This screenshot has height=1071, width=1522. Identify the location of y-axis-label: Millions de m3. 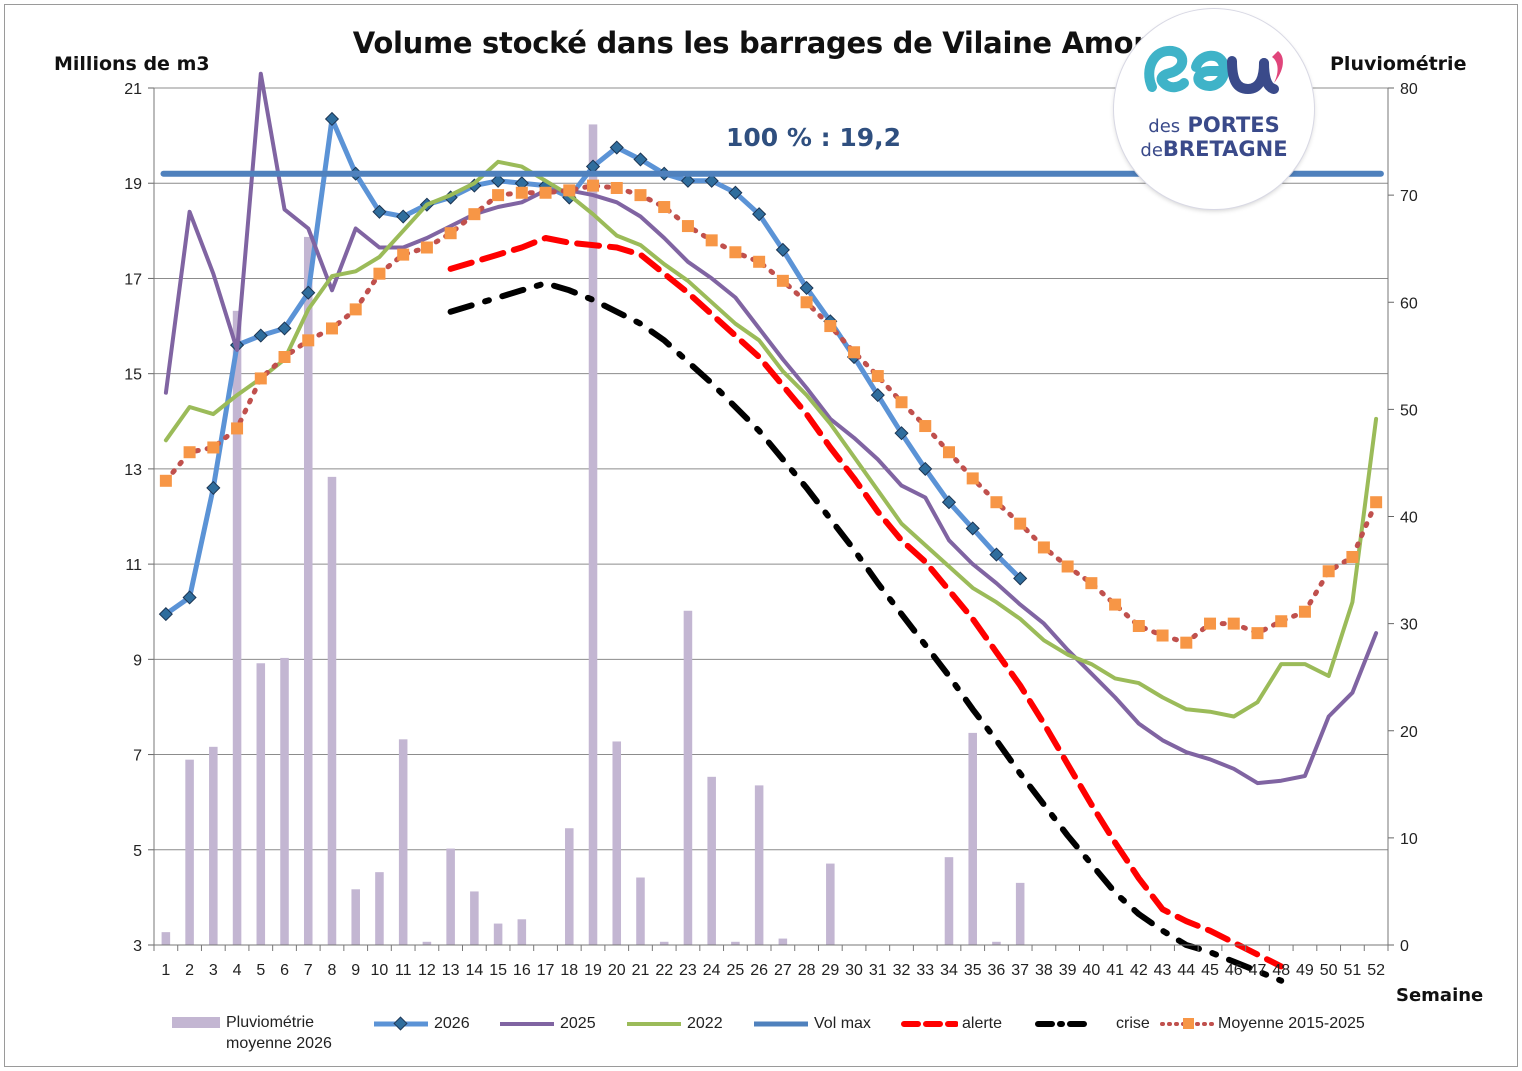
(132, 64).